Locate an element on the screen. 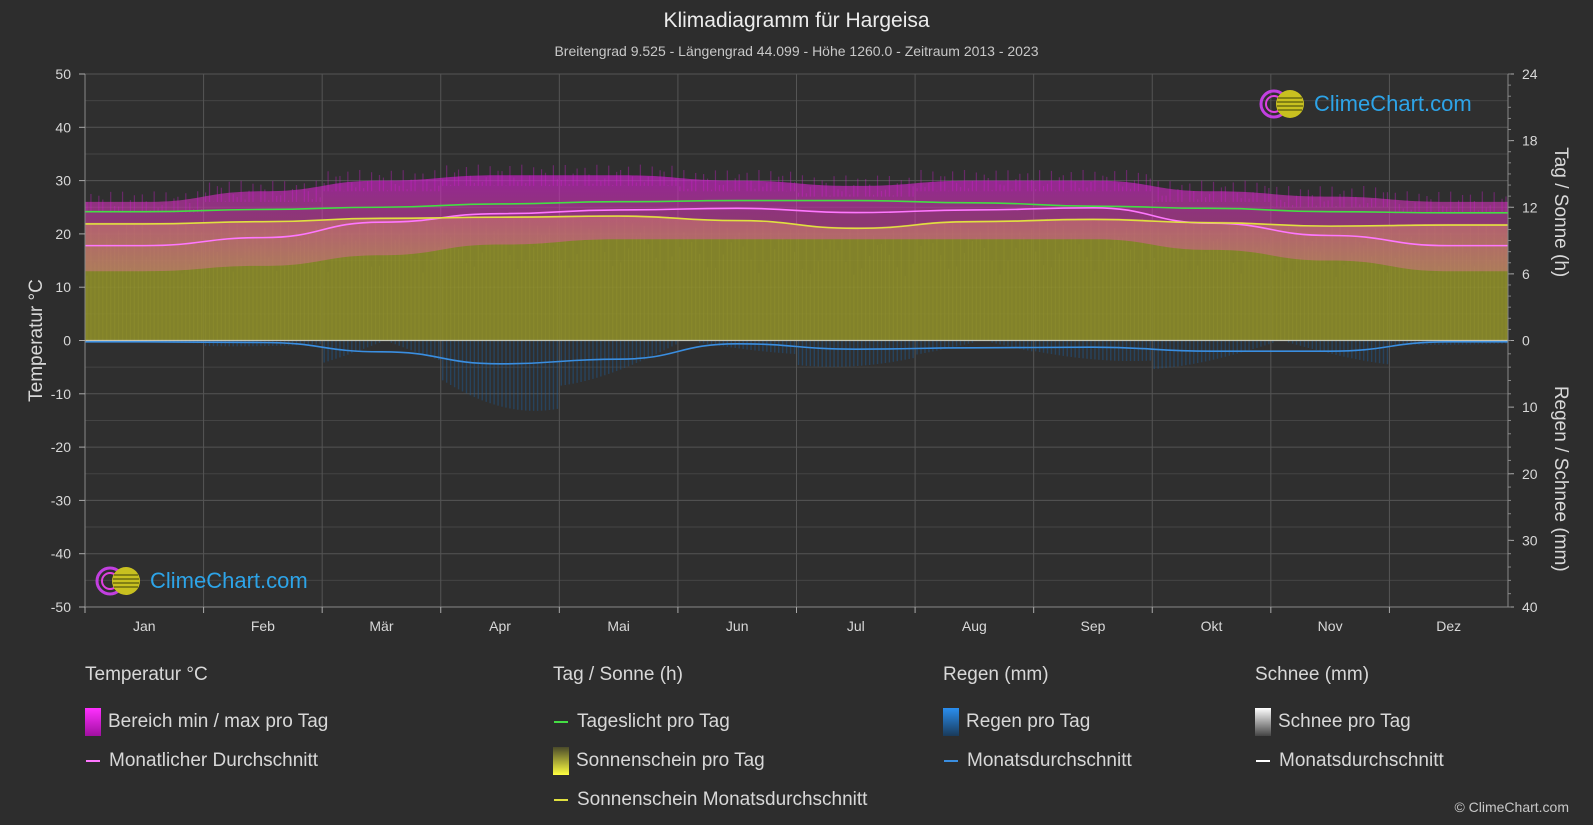  legend-heading: Schnee (mm) is located at coordinates (1312, 674).